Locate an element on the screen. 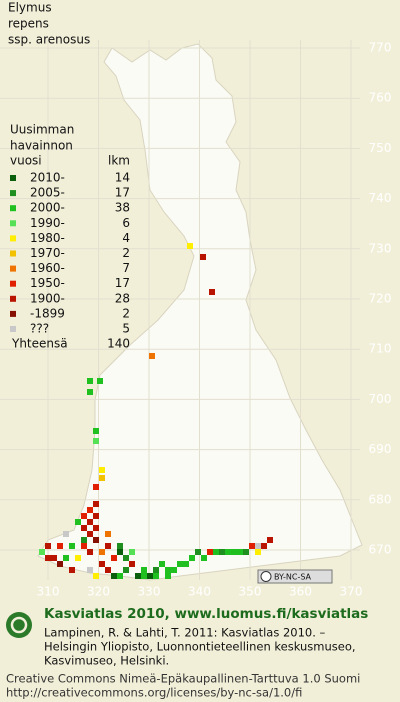 The width and height of the screenshot is (400, 702). title-line: Elymus is located at coordinates (30, 8).